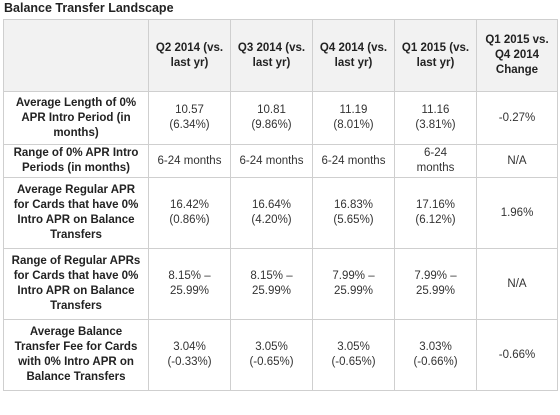 The image size is (560, 415). What do you see at coordinates (353, 125) in the screenshot?
I see `cell-change: (8.01%)` at bounding box center [353, 125].